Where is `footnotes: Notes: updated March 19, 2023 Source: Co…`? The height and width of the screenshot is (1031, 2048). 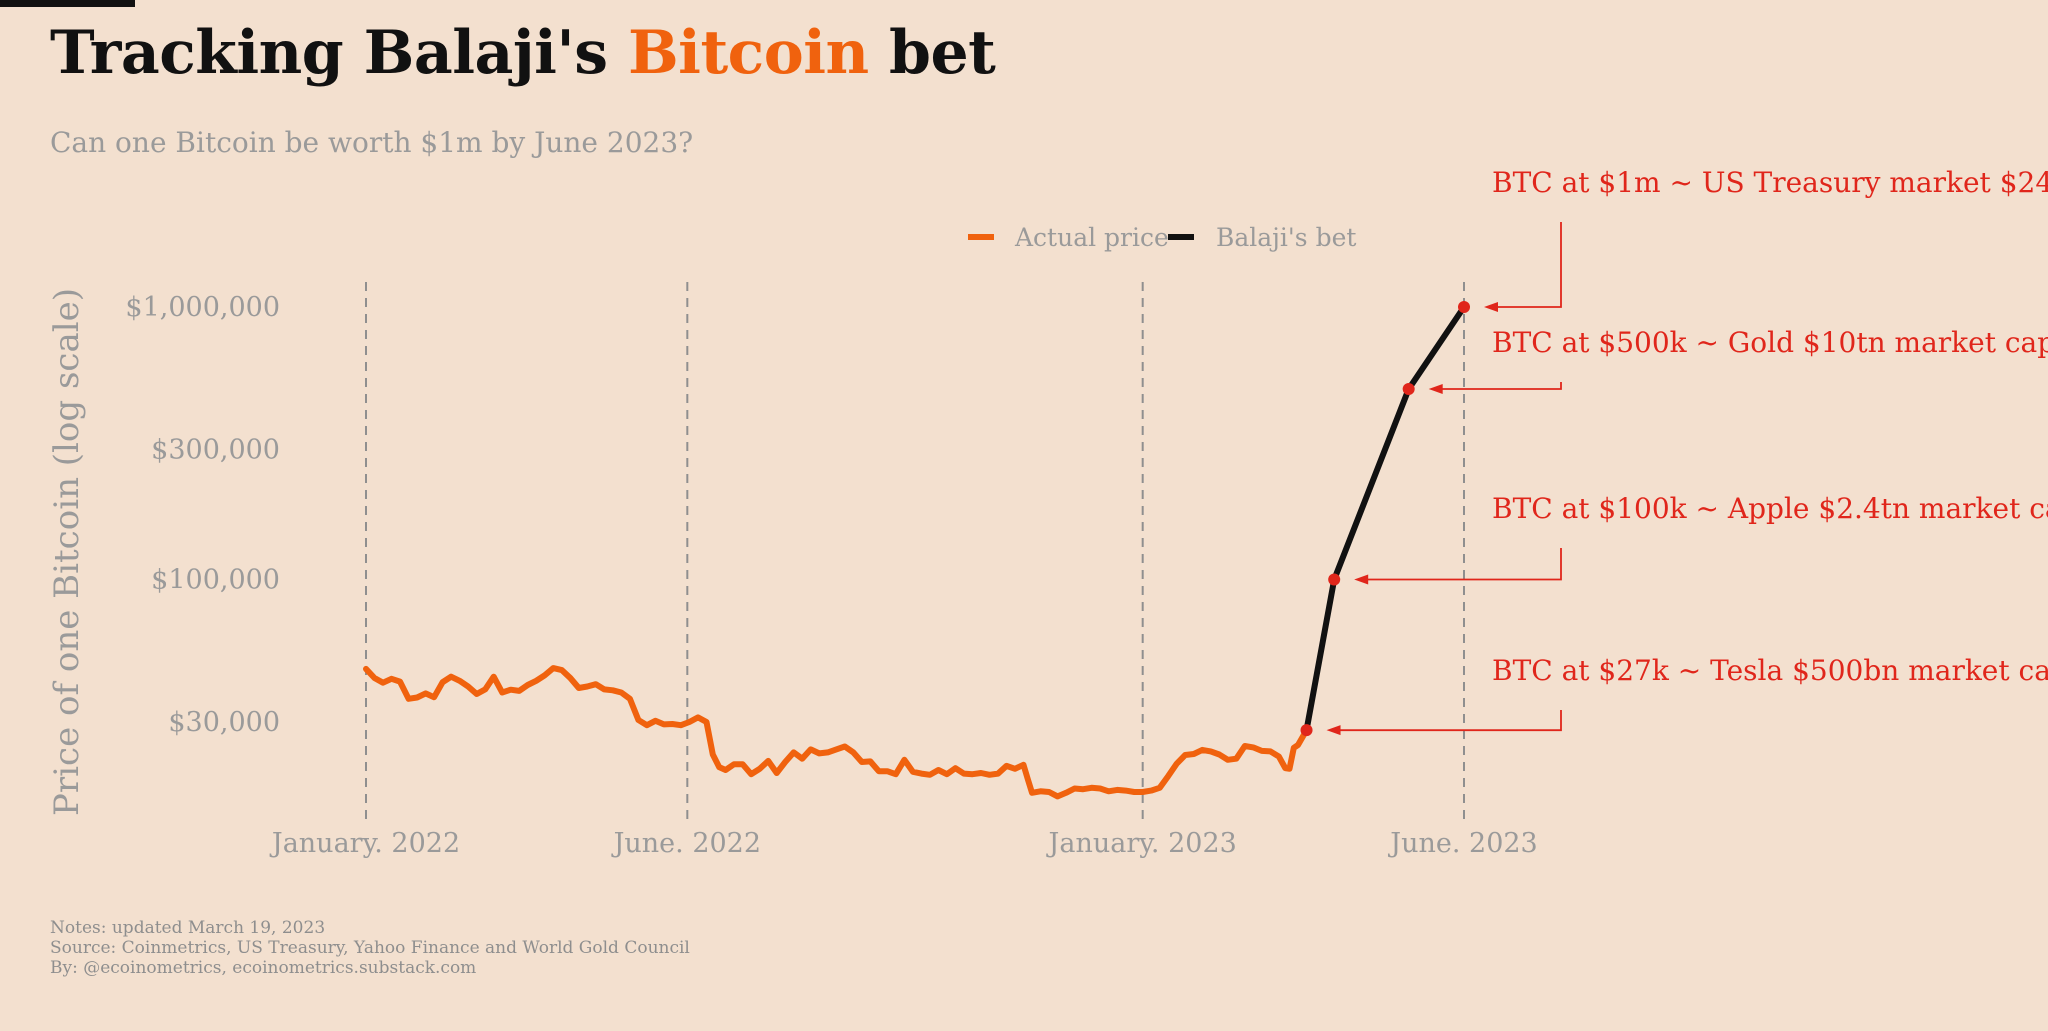
footnotes: Notes: updated March 19, 2023 Source: Co… is located at coordinates (370, 948).